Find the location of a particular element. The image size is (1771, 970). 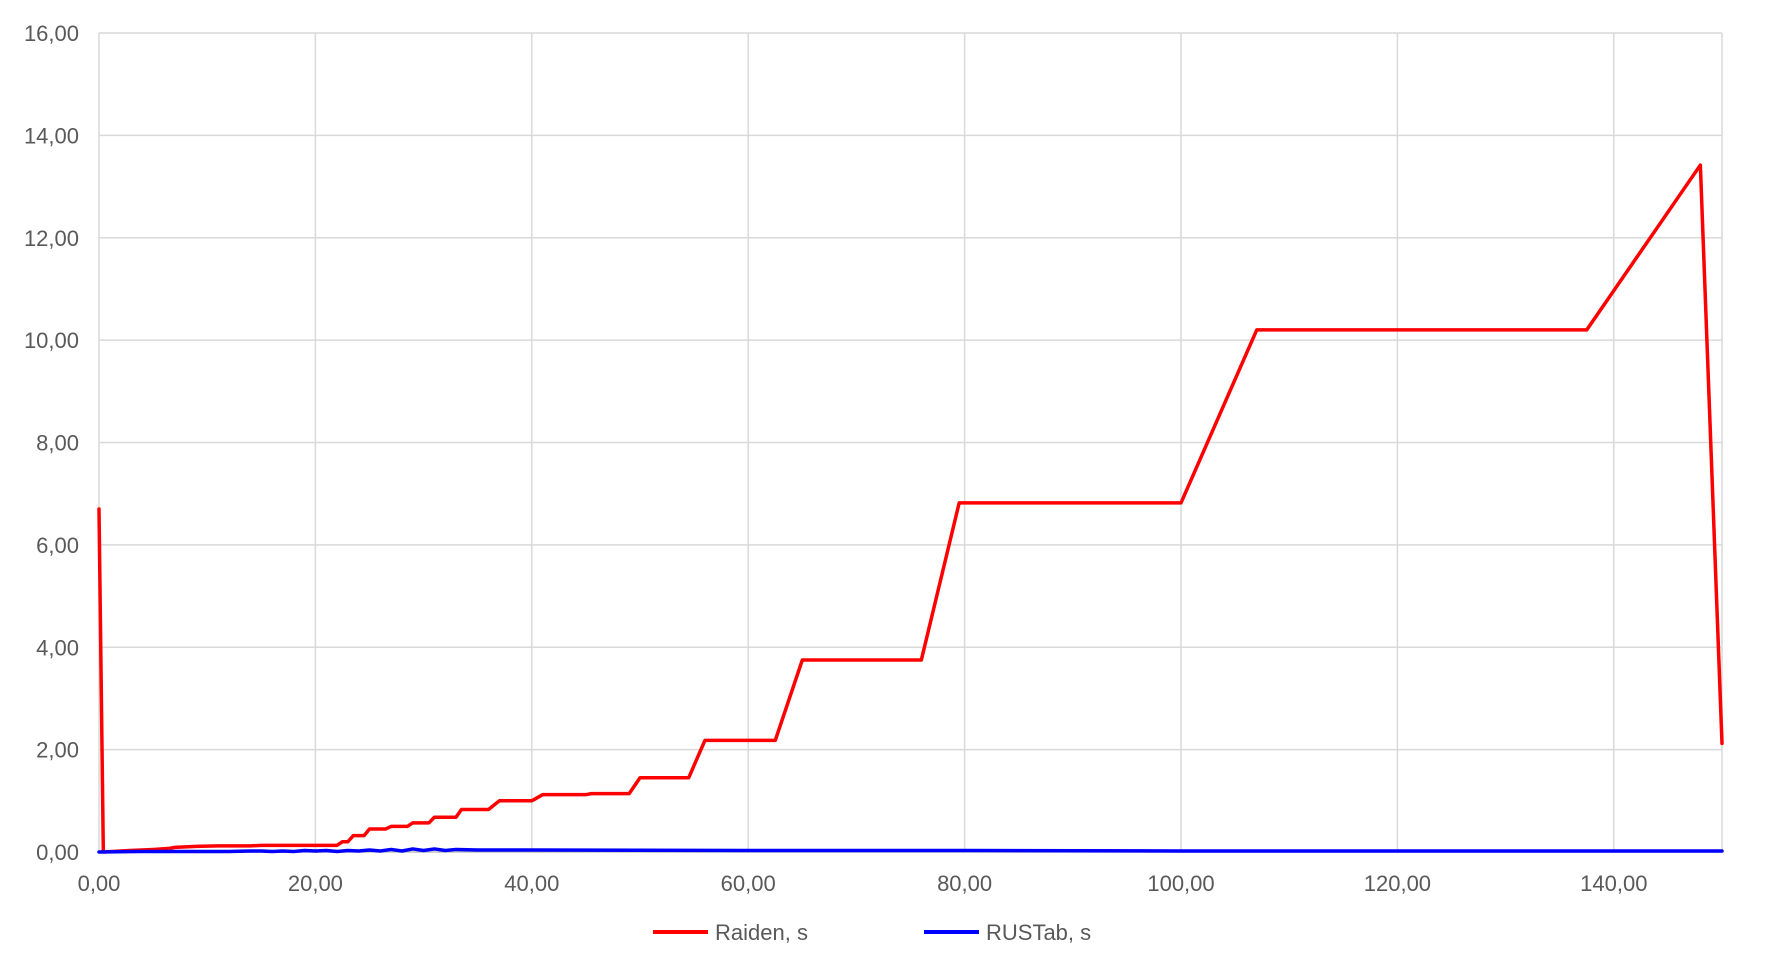

y-tick-label: 6,00 is located at coordinates (57, 545).